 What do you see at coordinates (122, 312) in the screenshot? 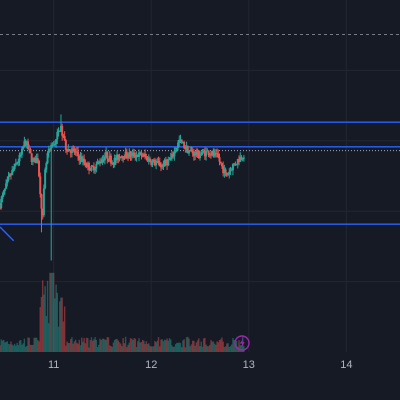
I see `volume-bars` at bounding box center [122, 312].